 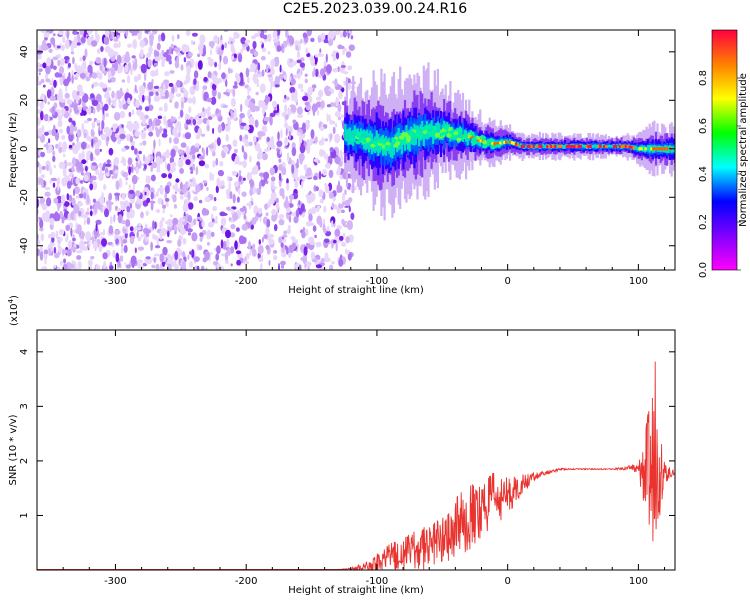 I want to click on colorbar-tick-label: 0.0, so click(x=703, y=270).